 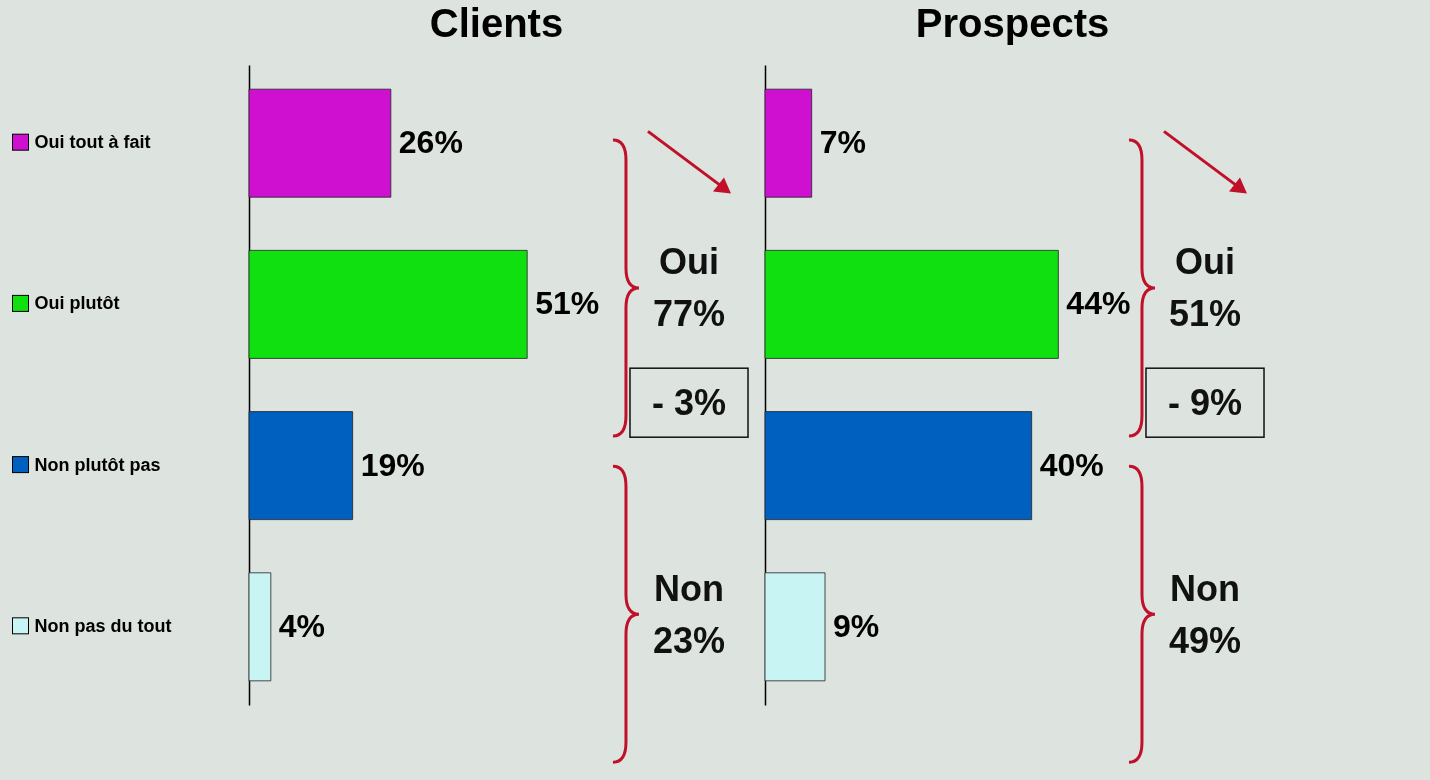 I want to click on chart-title: Prospects, so click(x=1012, y=23).